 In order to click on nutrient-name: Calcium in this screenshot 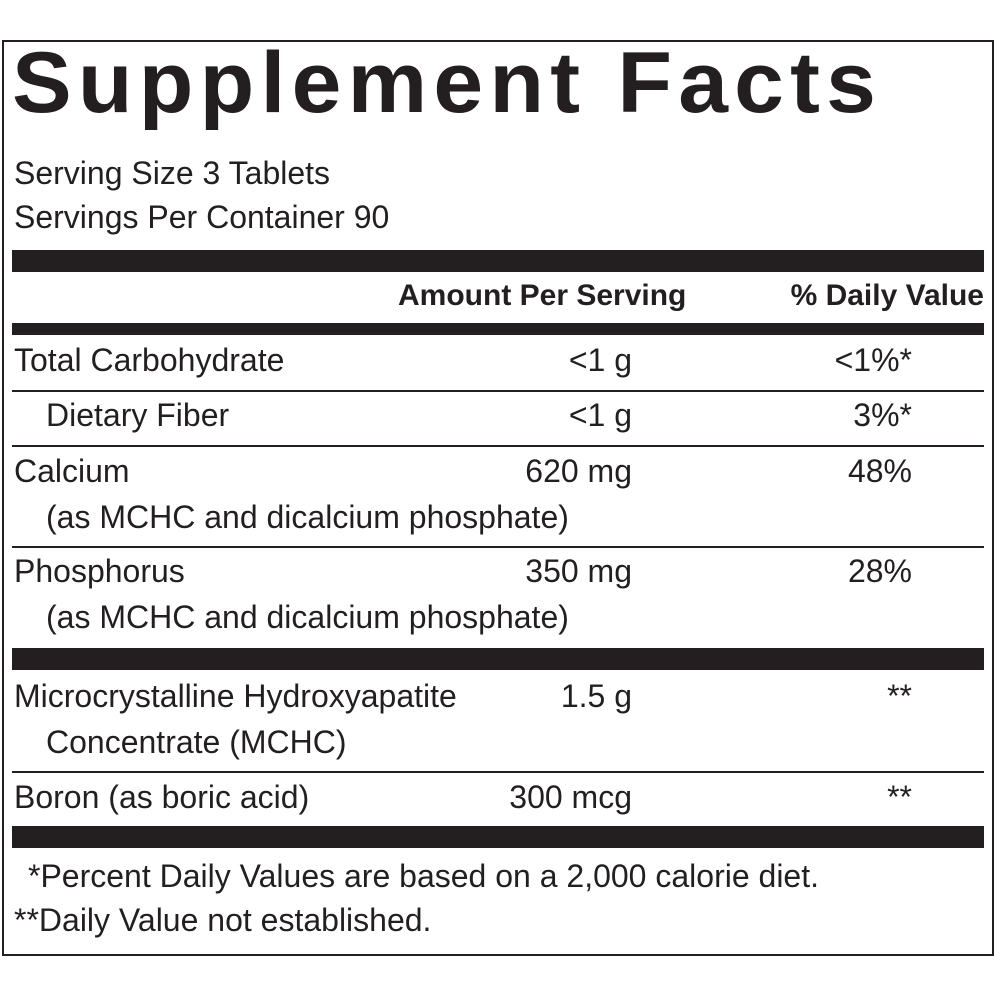, I will do `click(72, 471)`.